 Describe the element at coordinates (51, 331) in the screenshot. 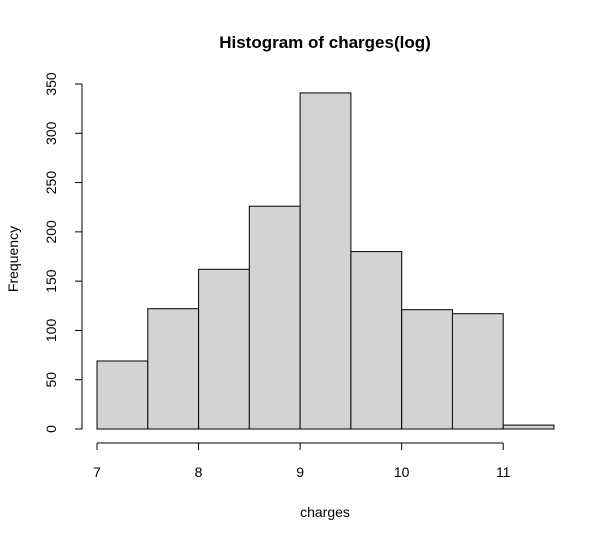

I see `y-tick-label-2: 100` at that location.